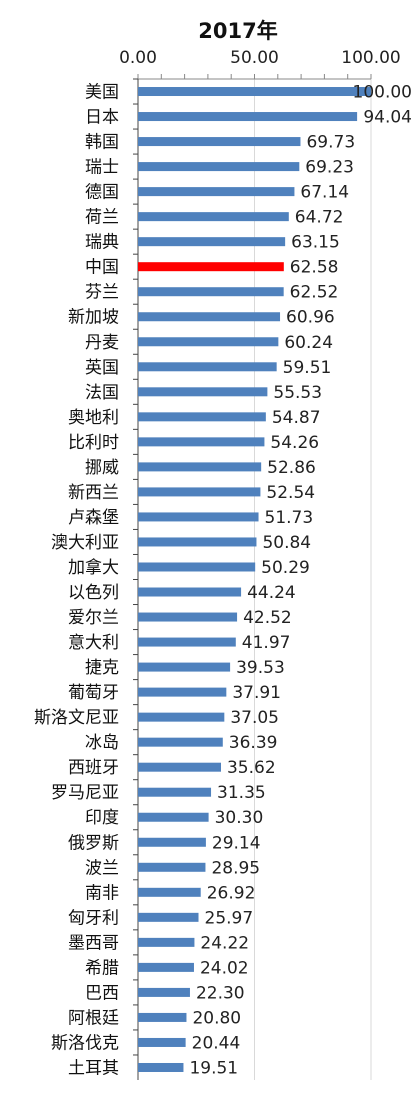 This screenshot has height=1102, width=416. I want to click on data-label: 29.14, so click(236, 843).